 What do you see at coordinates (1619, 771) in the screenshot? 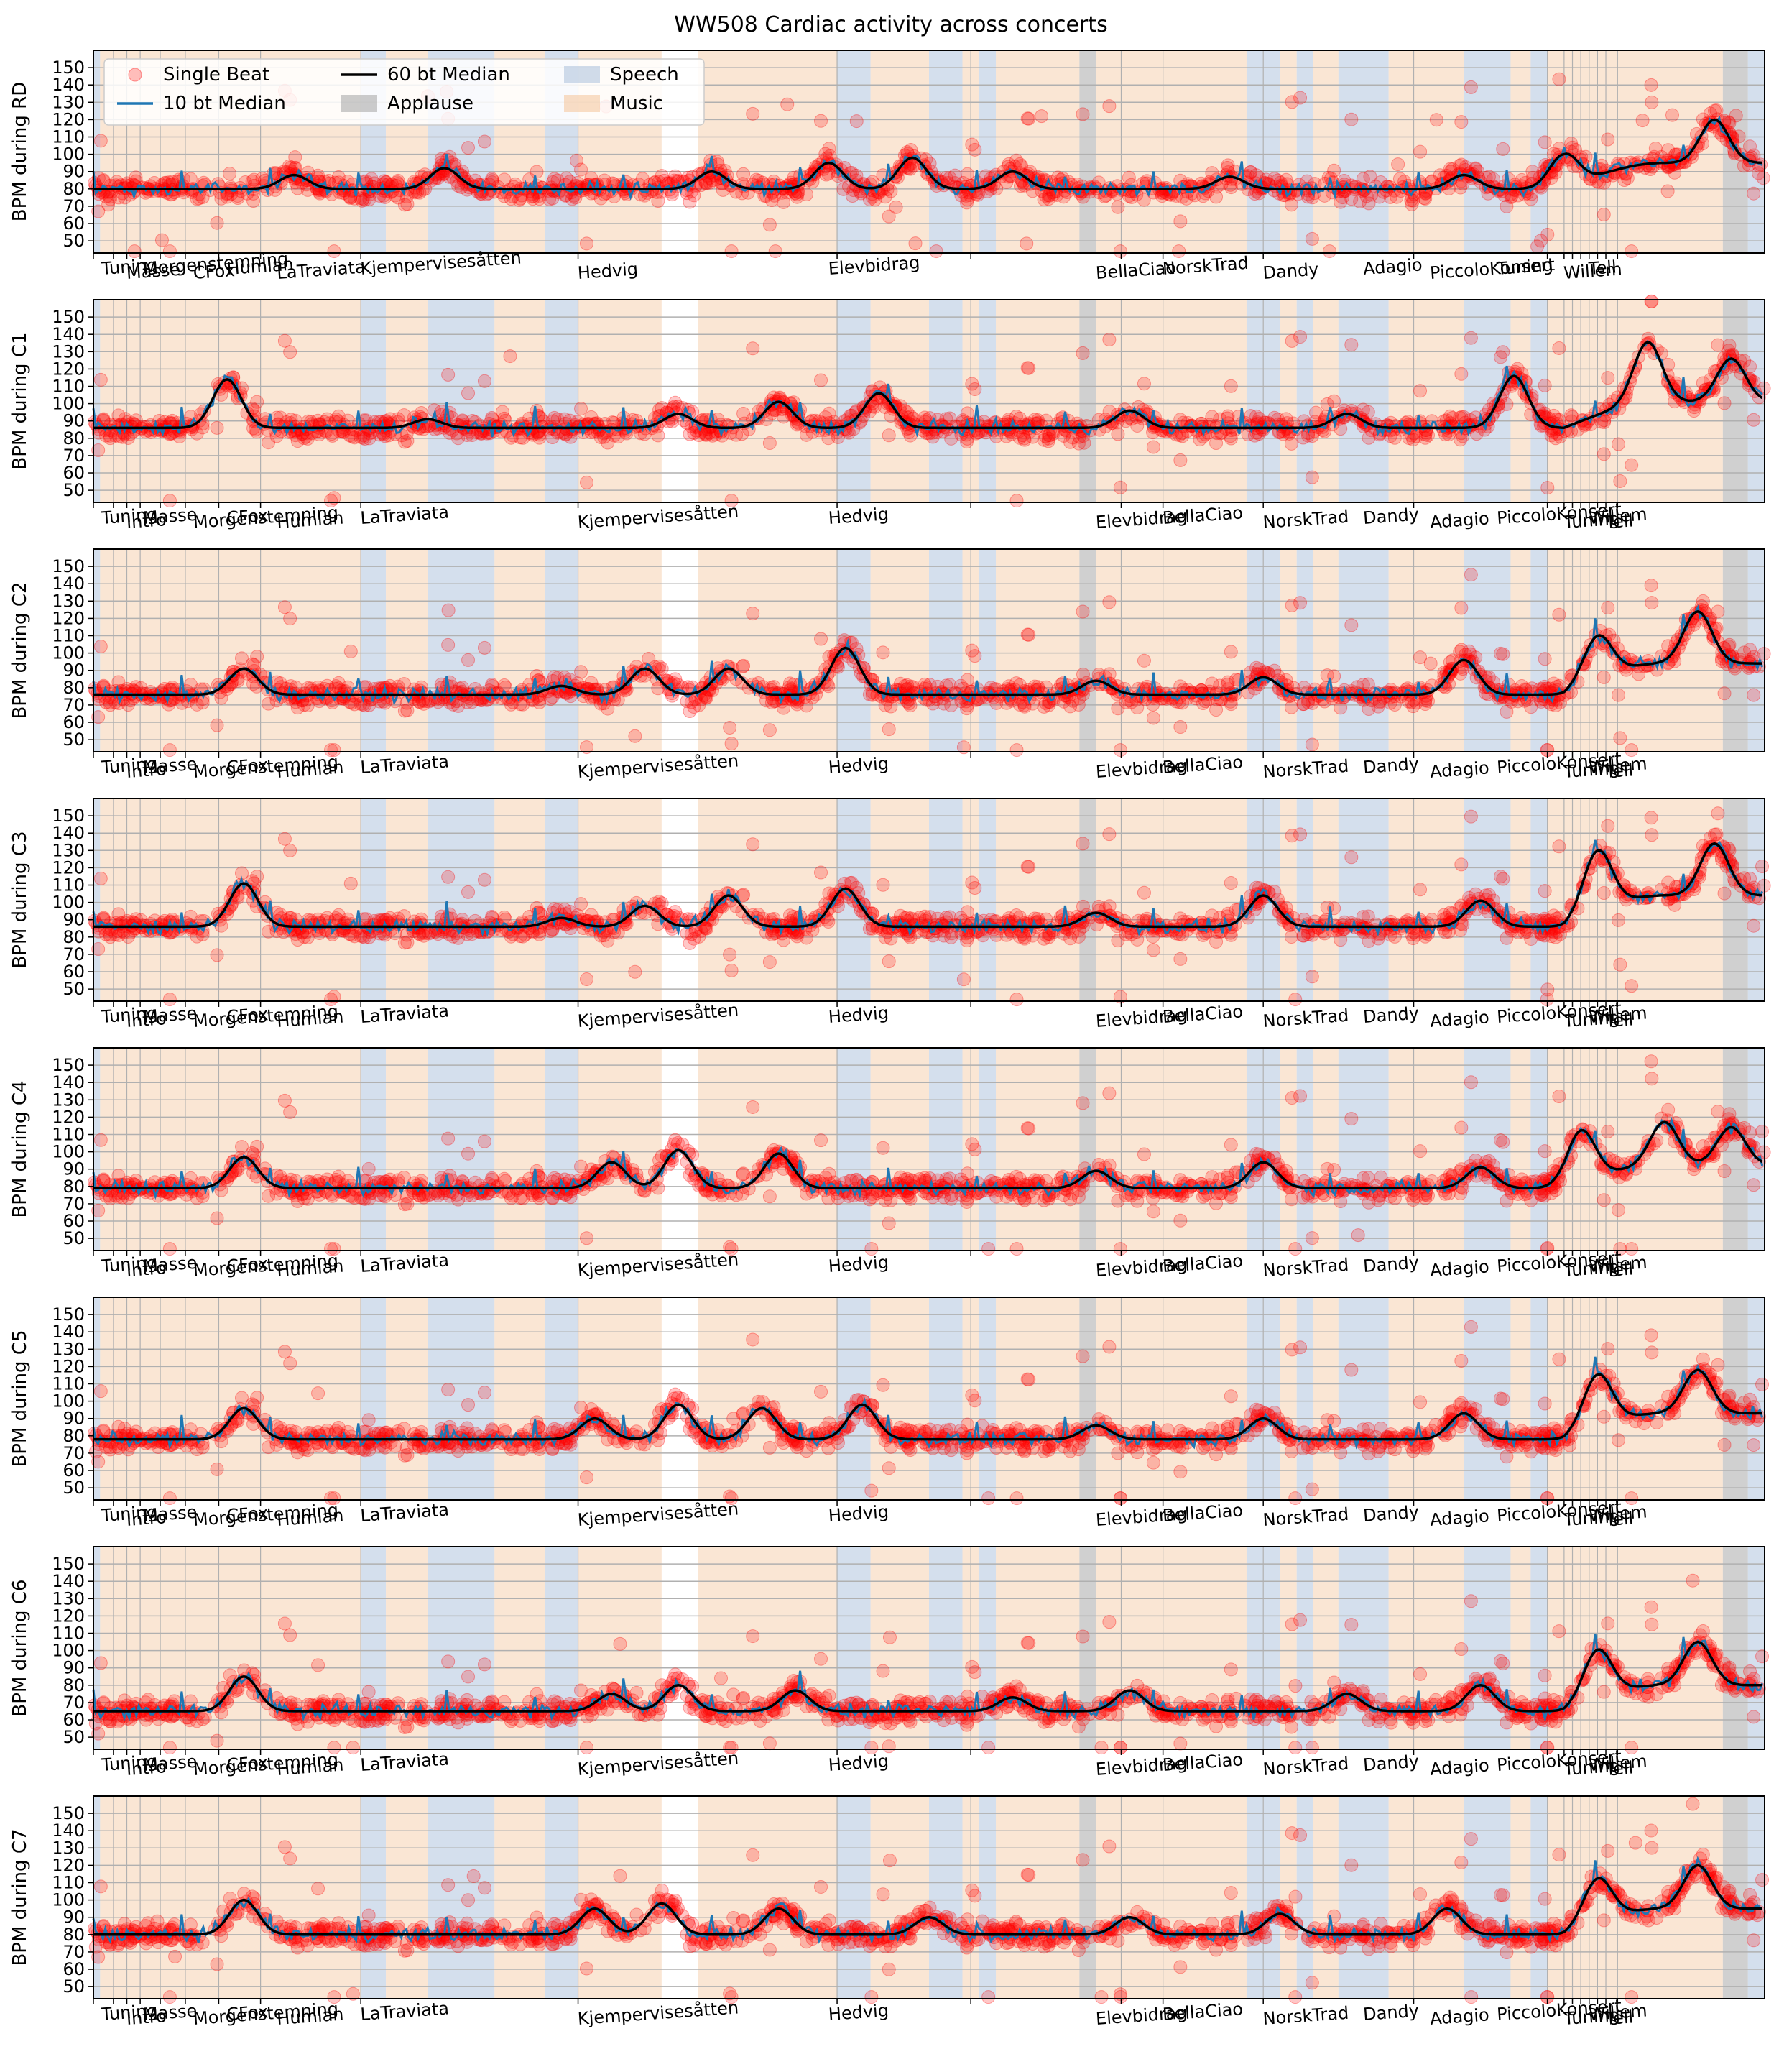
I see `x-tick-label: Tell` at bounding box center [1619, 771].